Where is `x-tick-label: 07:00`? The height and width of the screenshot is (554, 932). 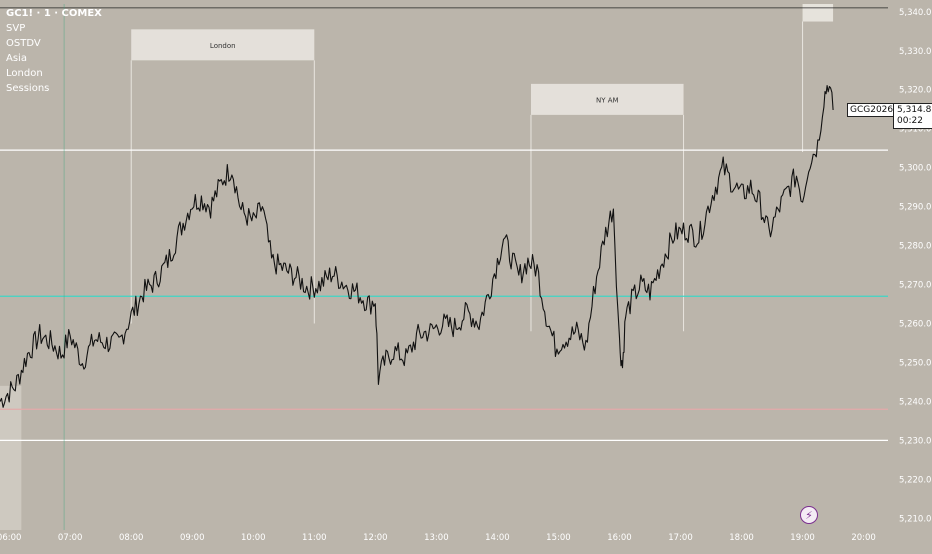 x-tick-label: 07:00 is located at coordinates (70, 538).